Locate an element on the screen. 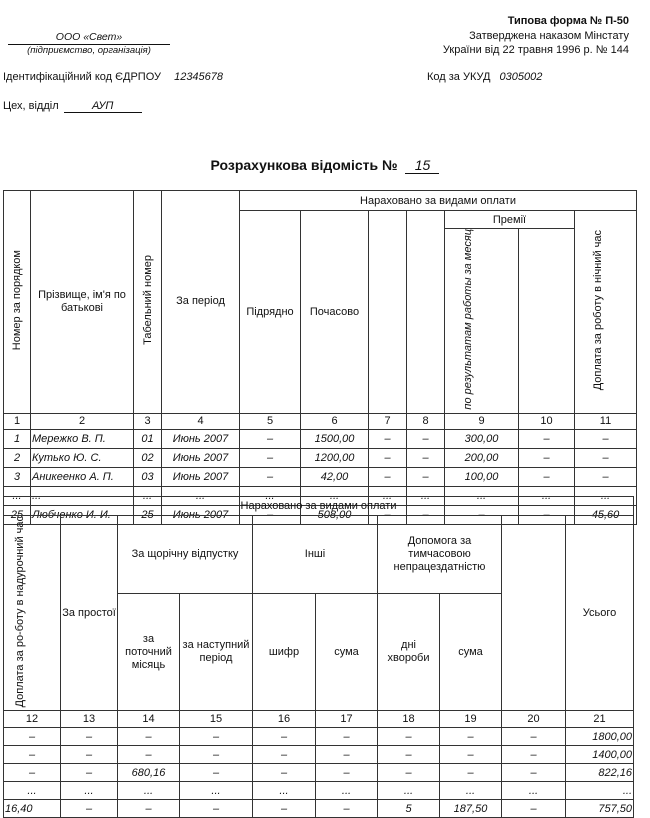  table-cell: 01 is located at coordinates (147, 438).